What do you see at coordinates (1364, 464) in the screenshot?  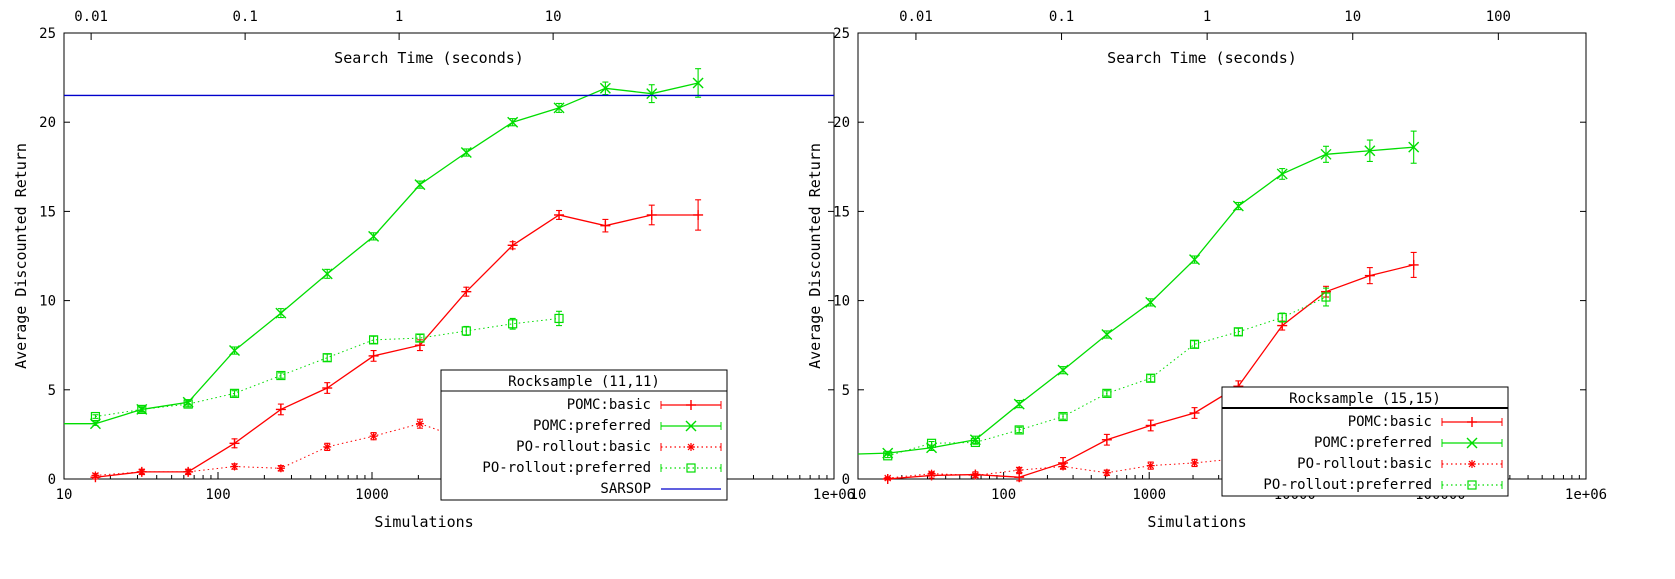 I see `legend-label: PO-rollout:basic` at bounding box center [1364, 464].